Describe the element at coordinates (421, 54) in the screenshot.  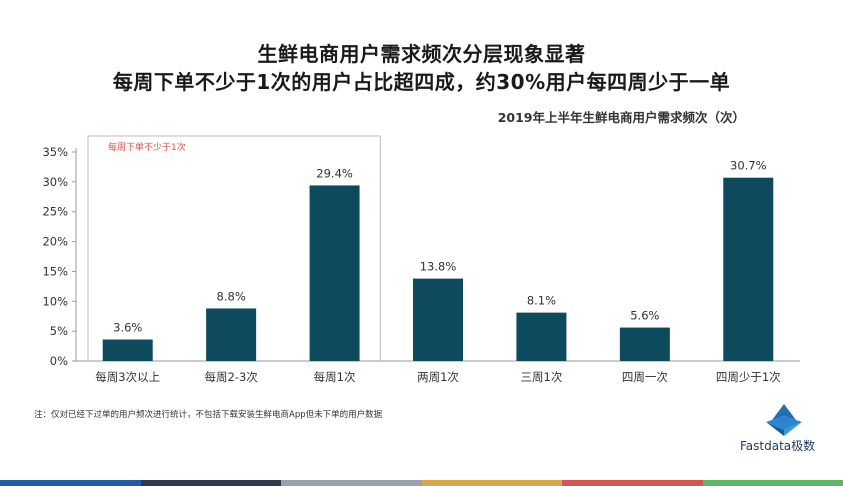
I see `chart-title-line1: 生鲜电商用户需求频次分层现象显著` at that location.